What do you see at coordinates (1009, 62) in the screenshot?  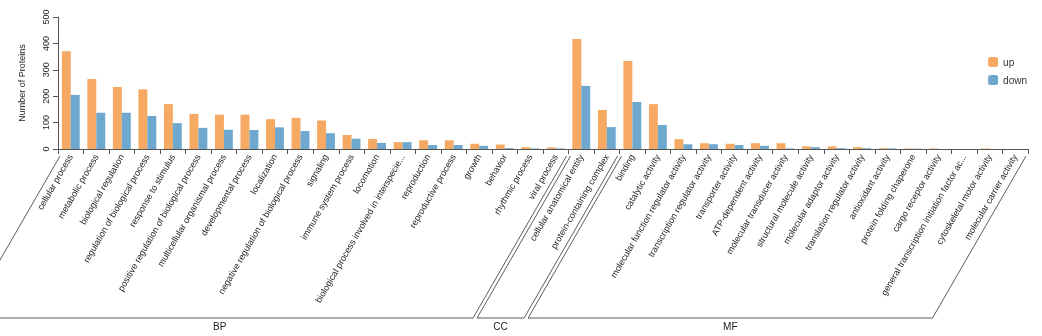 I see `legend-label: up` at bounding box center [1009, 62].